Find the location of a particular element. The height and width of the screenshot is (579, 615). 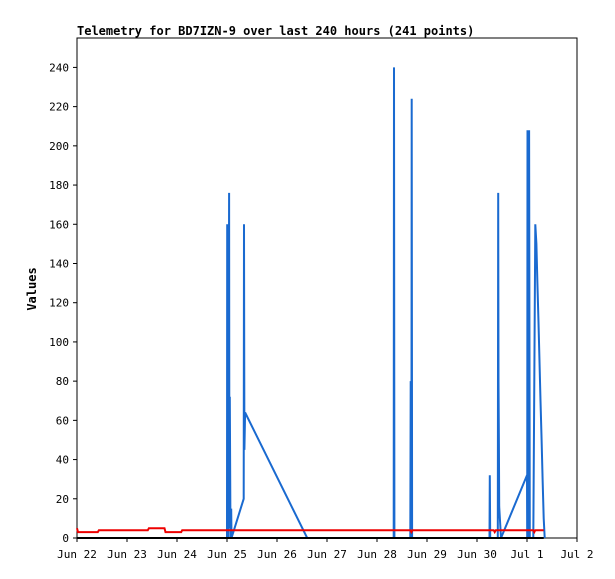

y-tick-label: 240 is located at coordinates (59, 67).